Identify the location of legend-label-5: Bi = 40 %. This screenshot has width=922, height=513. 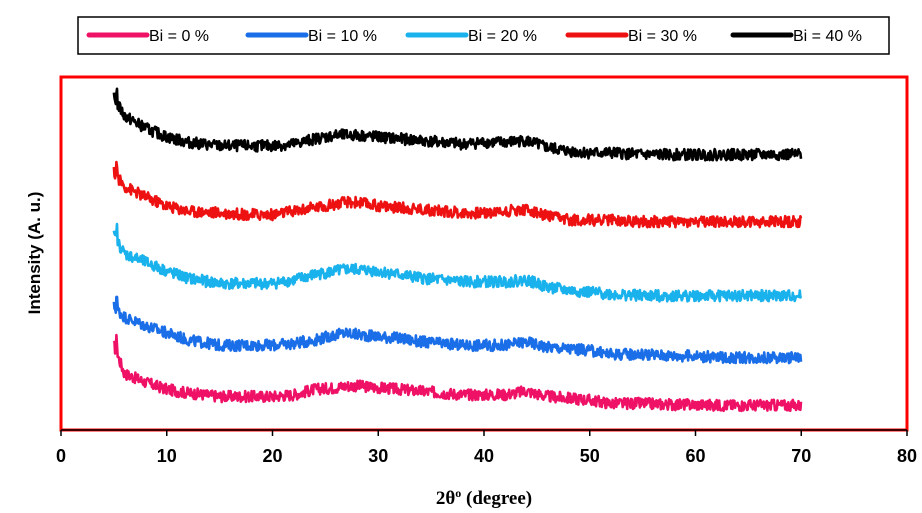
(827, 36).